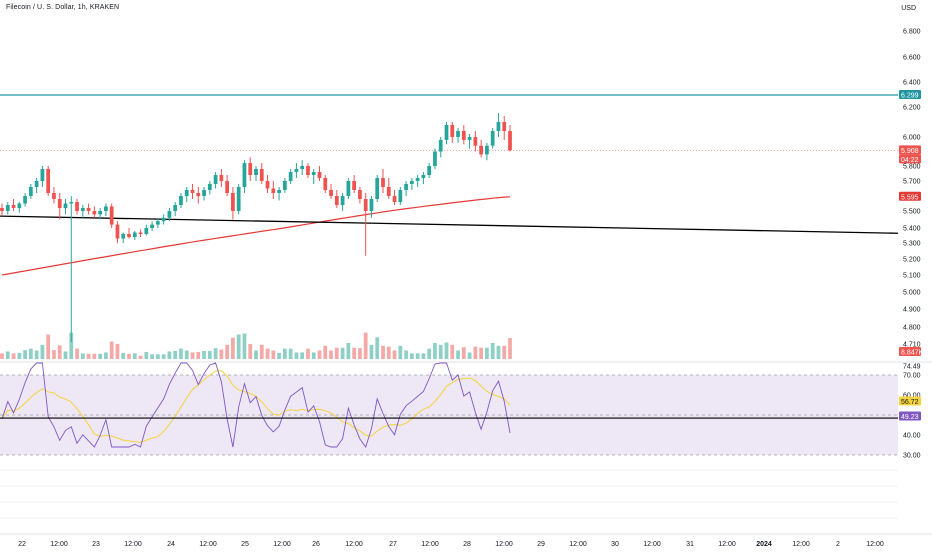 Image resolution: width=932 pixels, height=555 pixels. I want to click on price-tick-label: 6.400, so click(912, 83).